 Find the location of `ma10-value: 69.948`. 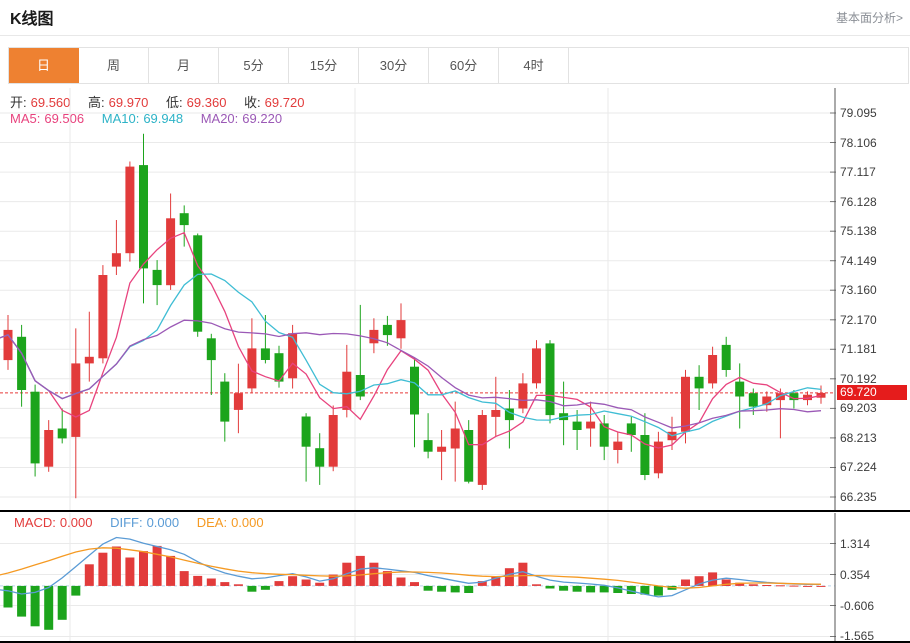

ma10-value: 69.948 is located at coordinates (163, 118).